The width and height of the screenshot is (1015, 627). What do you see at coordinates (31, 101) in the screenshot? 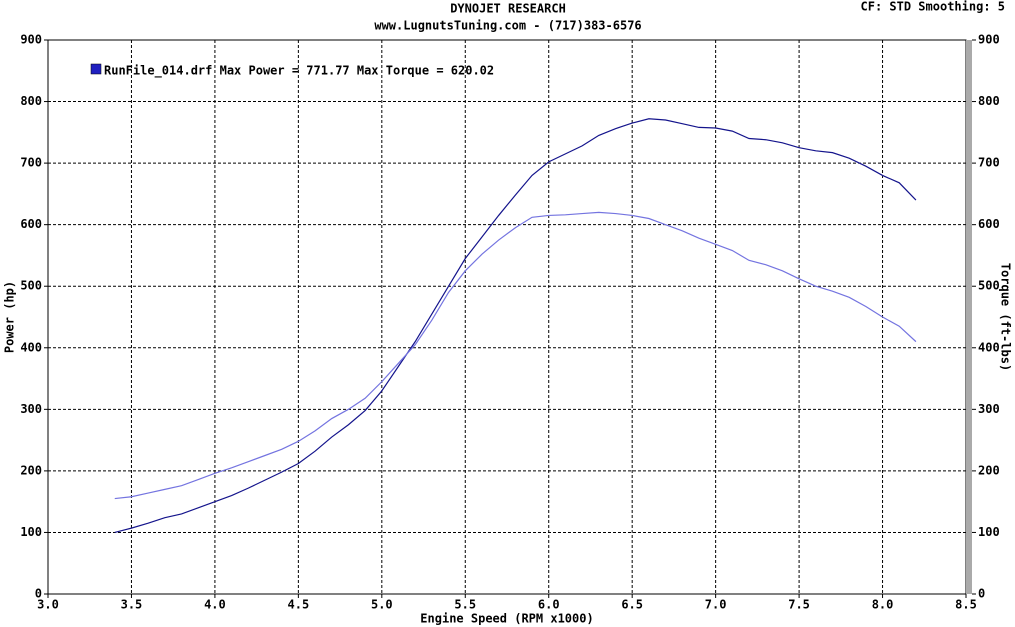
I see `y-tick-label: 800` at bounding box center [31, 101].